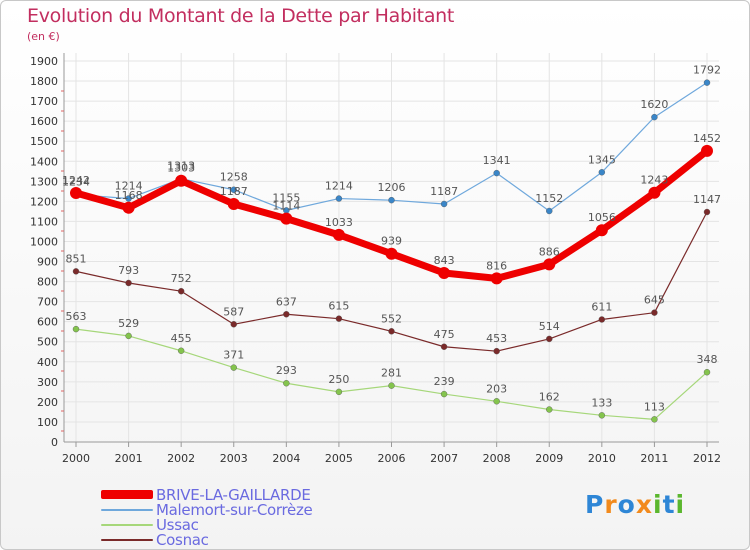 This screenshot has width=750, height=550. What do you see at coordinates (549, 198) in the screenshot?
I see `data-label-1: 1152` at bounding box center [549, 198].